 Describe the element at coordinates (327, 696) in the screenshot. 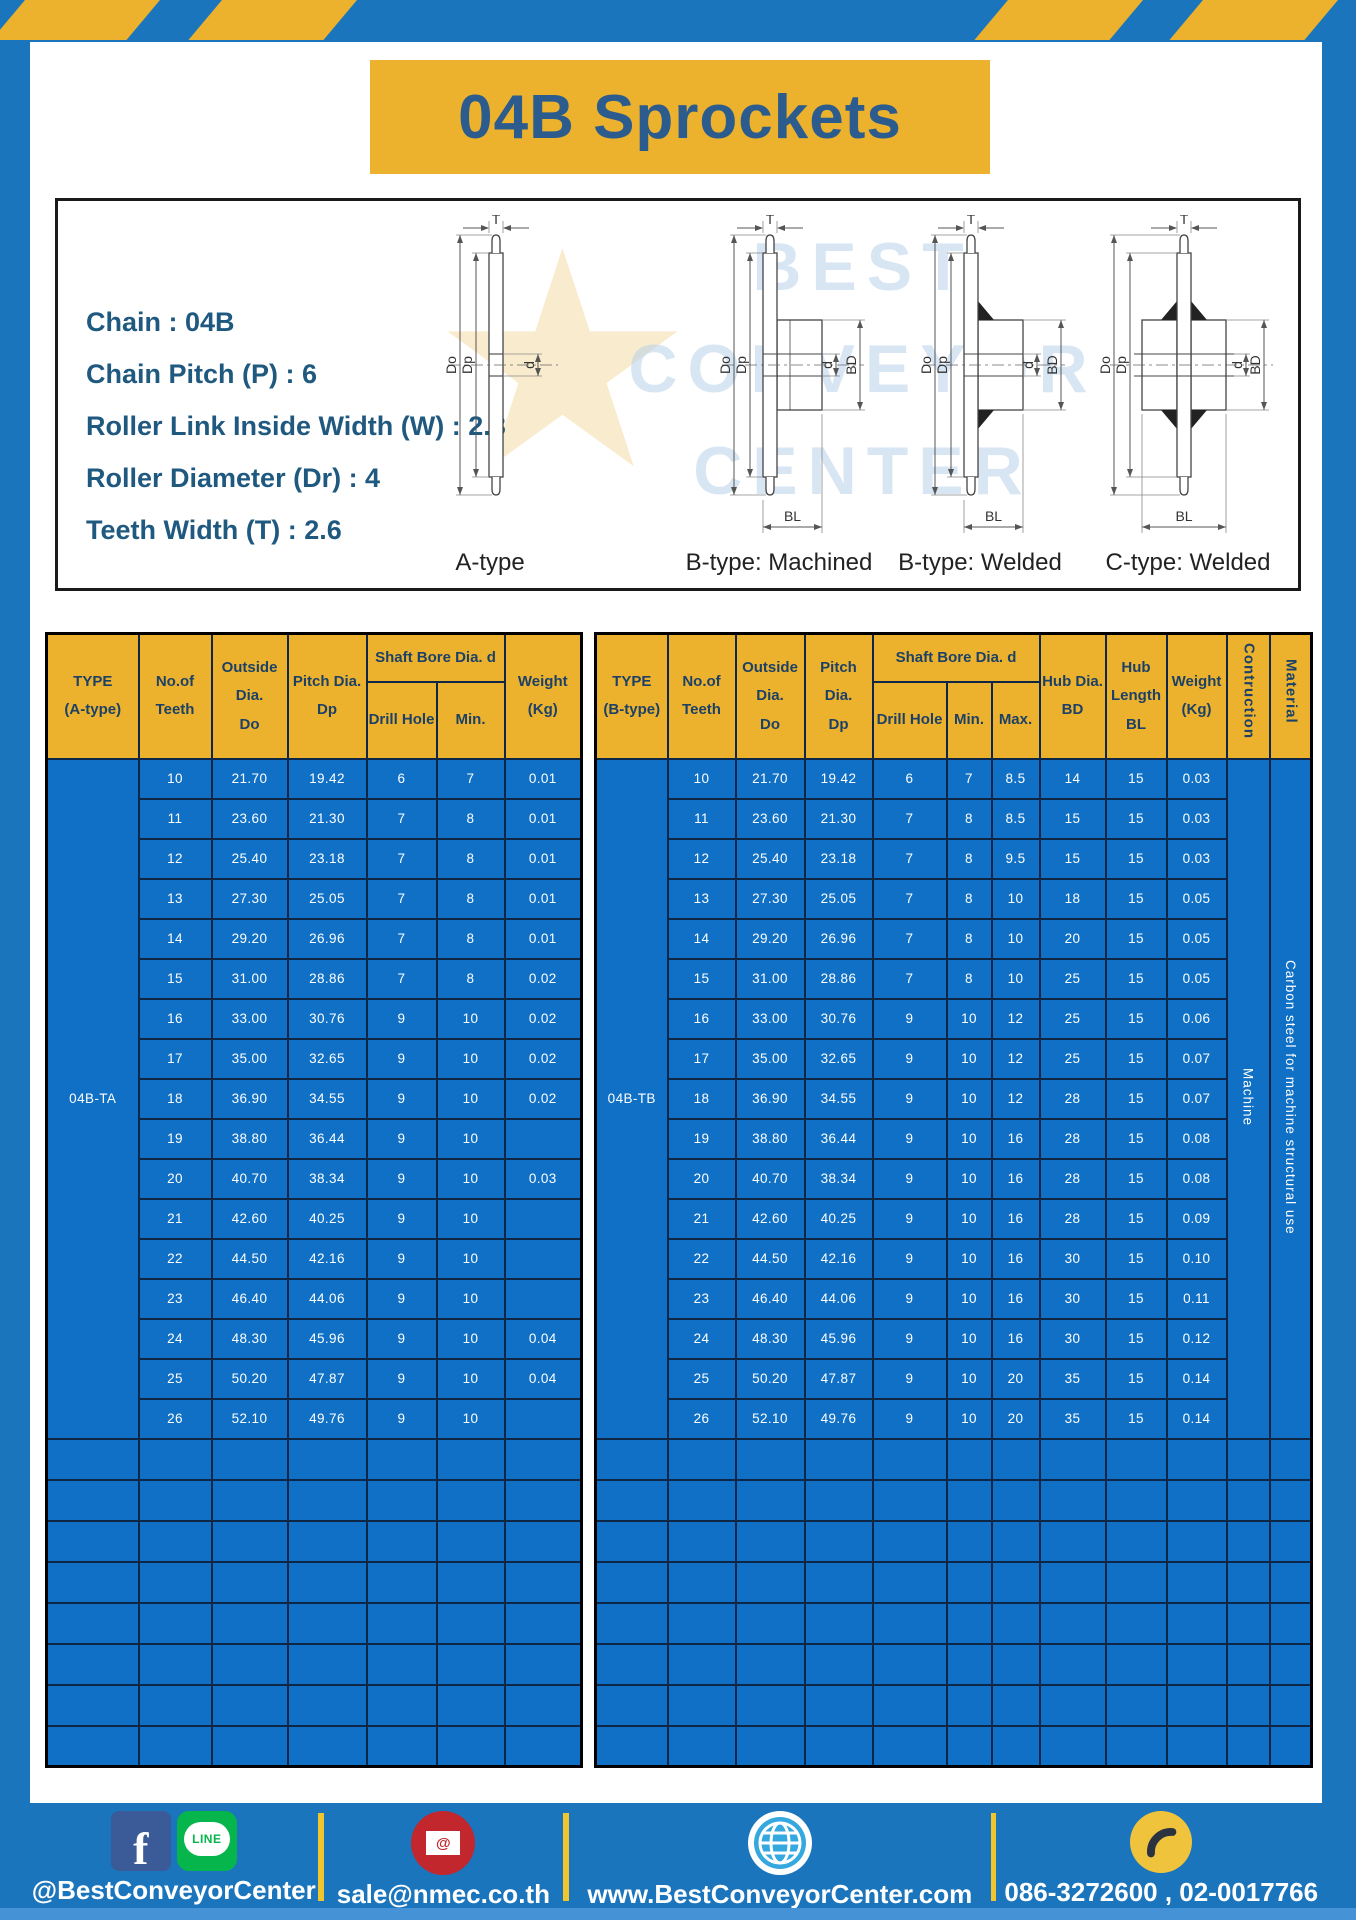

I see `col-header-pitch: Pitch Dia. Dp` at that location.